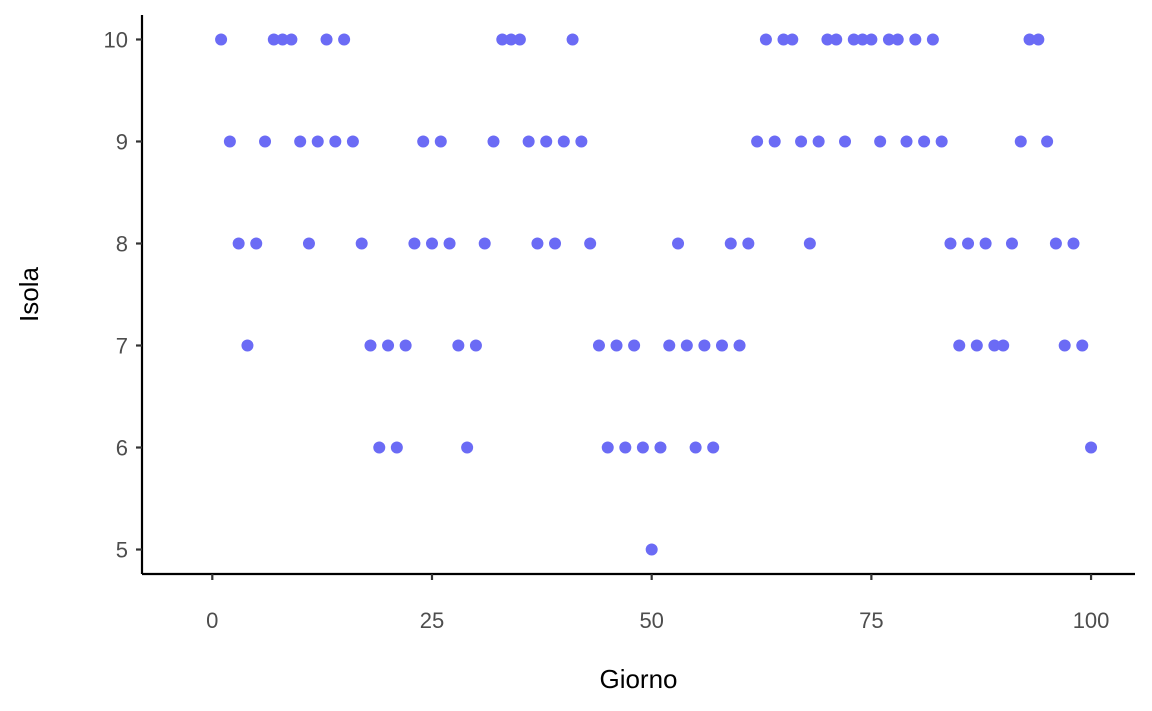 Image resolution: width=1152 pixels, height=711 pixels. I want to click on y-axis-ticks: 5 6 7 8 9 10, so click(123, 295).